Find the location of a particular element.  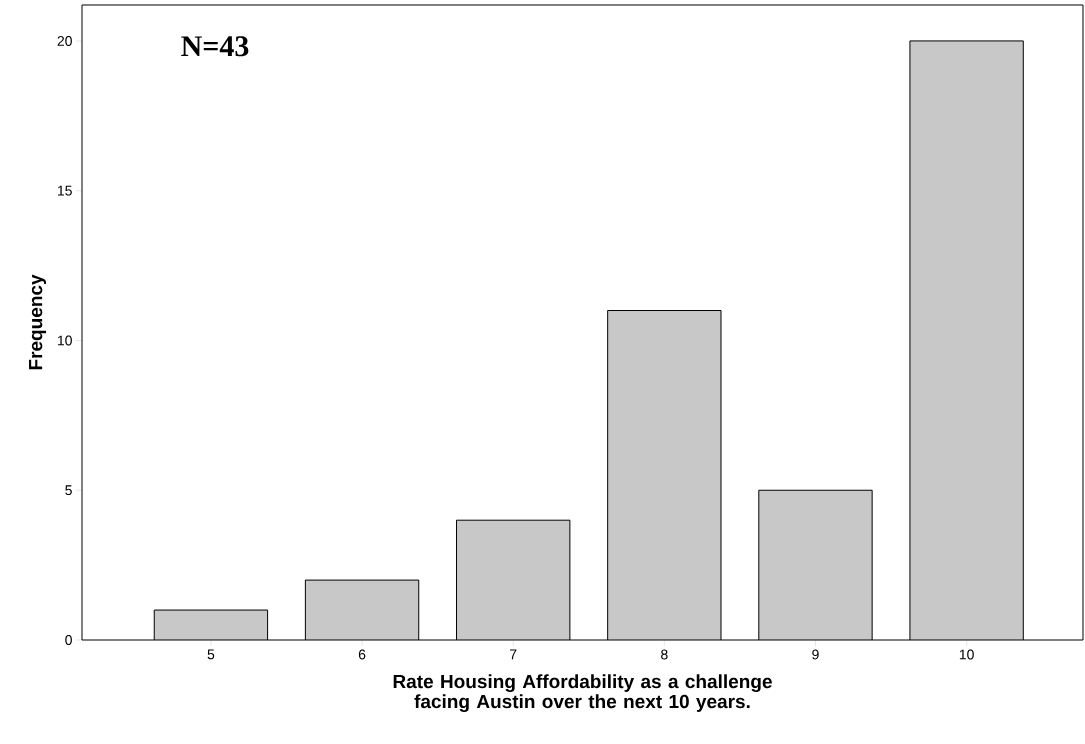

annotation: N=43 is located at coordinates (215, 46).